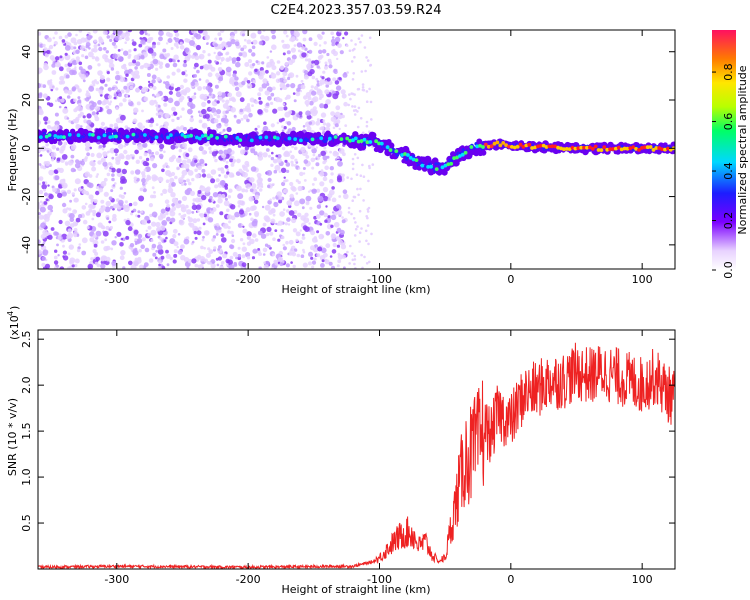 The image size is (750, 600). I want to click on ridge-halo, so click(305, 143).